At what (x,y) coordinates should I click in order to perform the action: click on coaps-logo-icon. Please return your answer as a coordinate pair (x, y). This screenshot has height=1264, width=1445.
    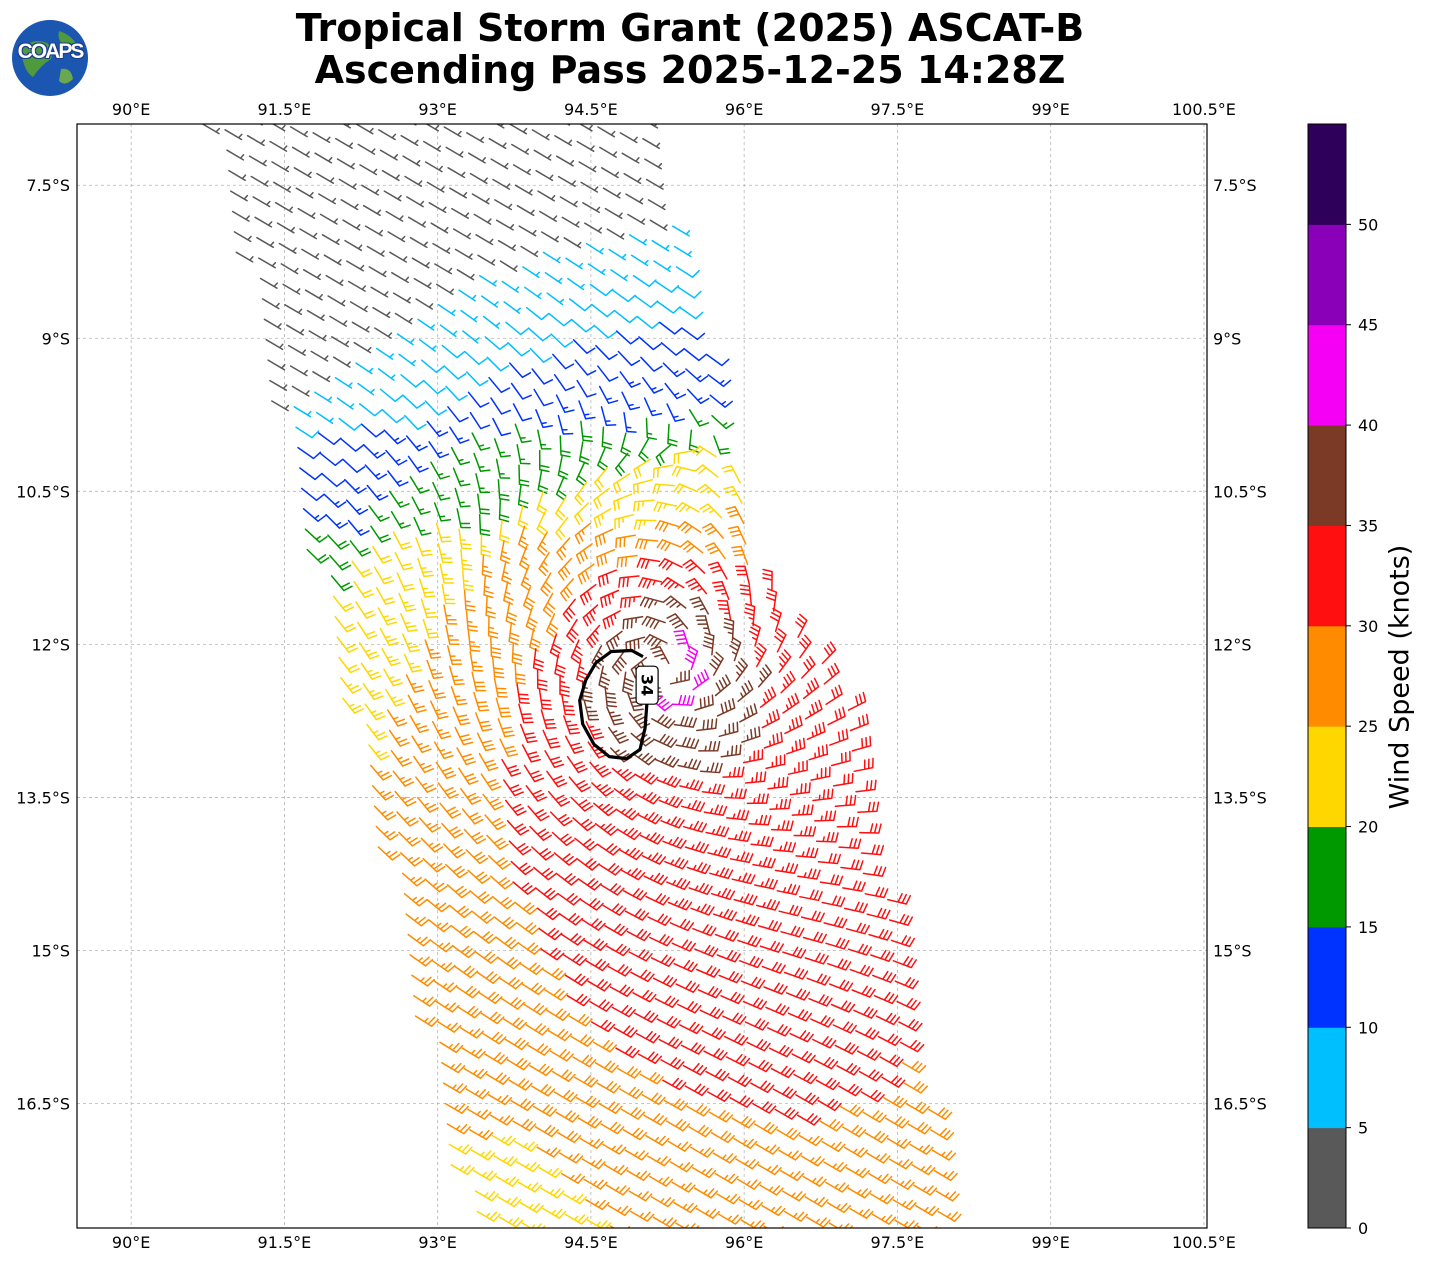
    Looking at the image, I should click on (50, 58).